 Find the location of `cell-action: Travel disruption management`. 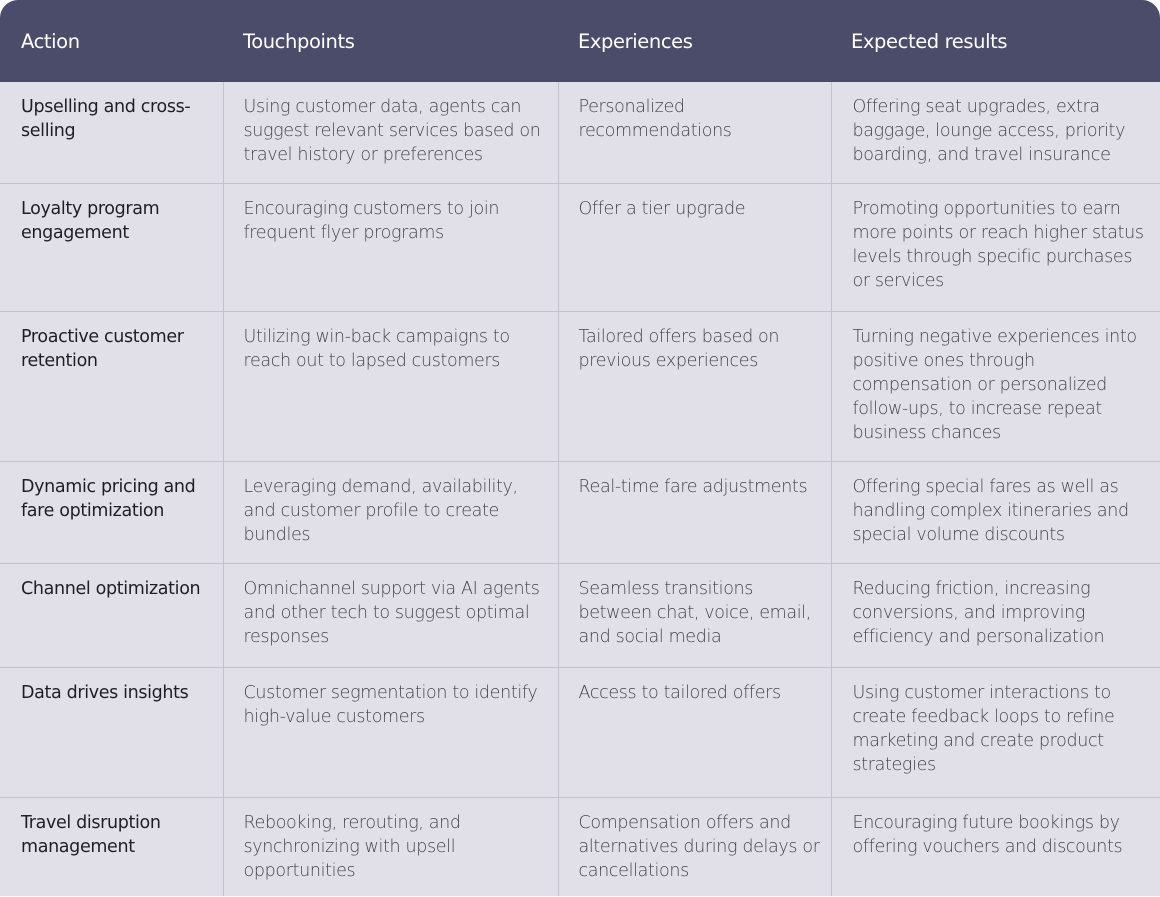

cell-action: Travel disruption management is located at coordinates (111, 846).